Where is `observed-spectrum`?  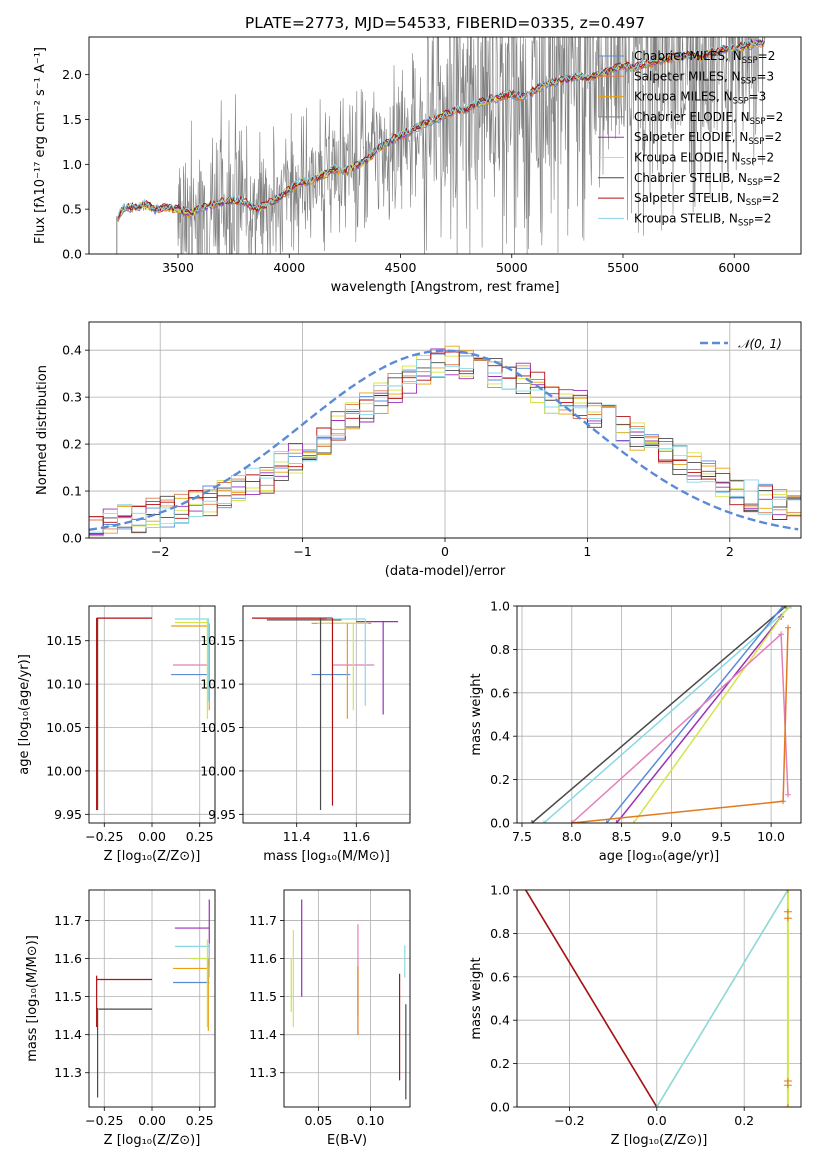 observed-spectrum is located at coordinates (441, 145).